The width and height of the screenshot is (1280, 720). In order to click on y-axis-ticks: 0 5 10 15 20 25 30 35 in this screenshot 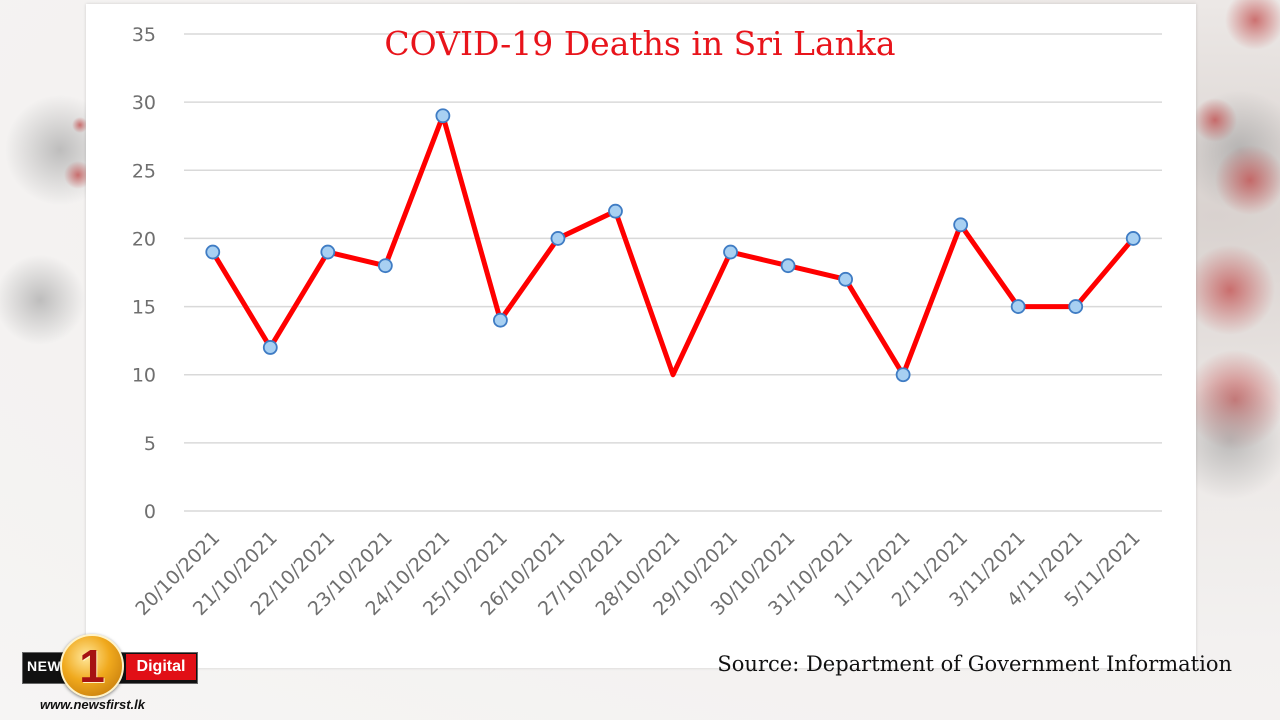, I will do `click(144, 273)`.